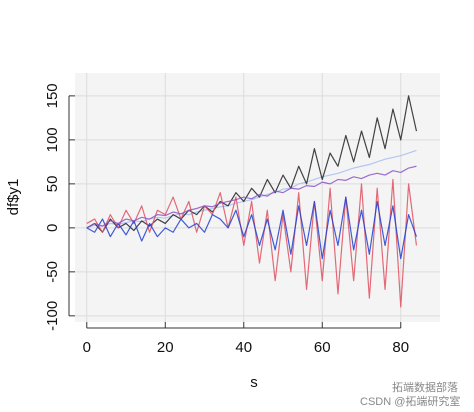 This screenshot has width=474, height=412. Describe the element at coordinates (254, 382) in the screenshot. I see `x-axis-label: s` at that location.